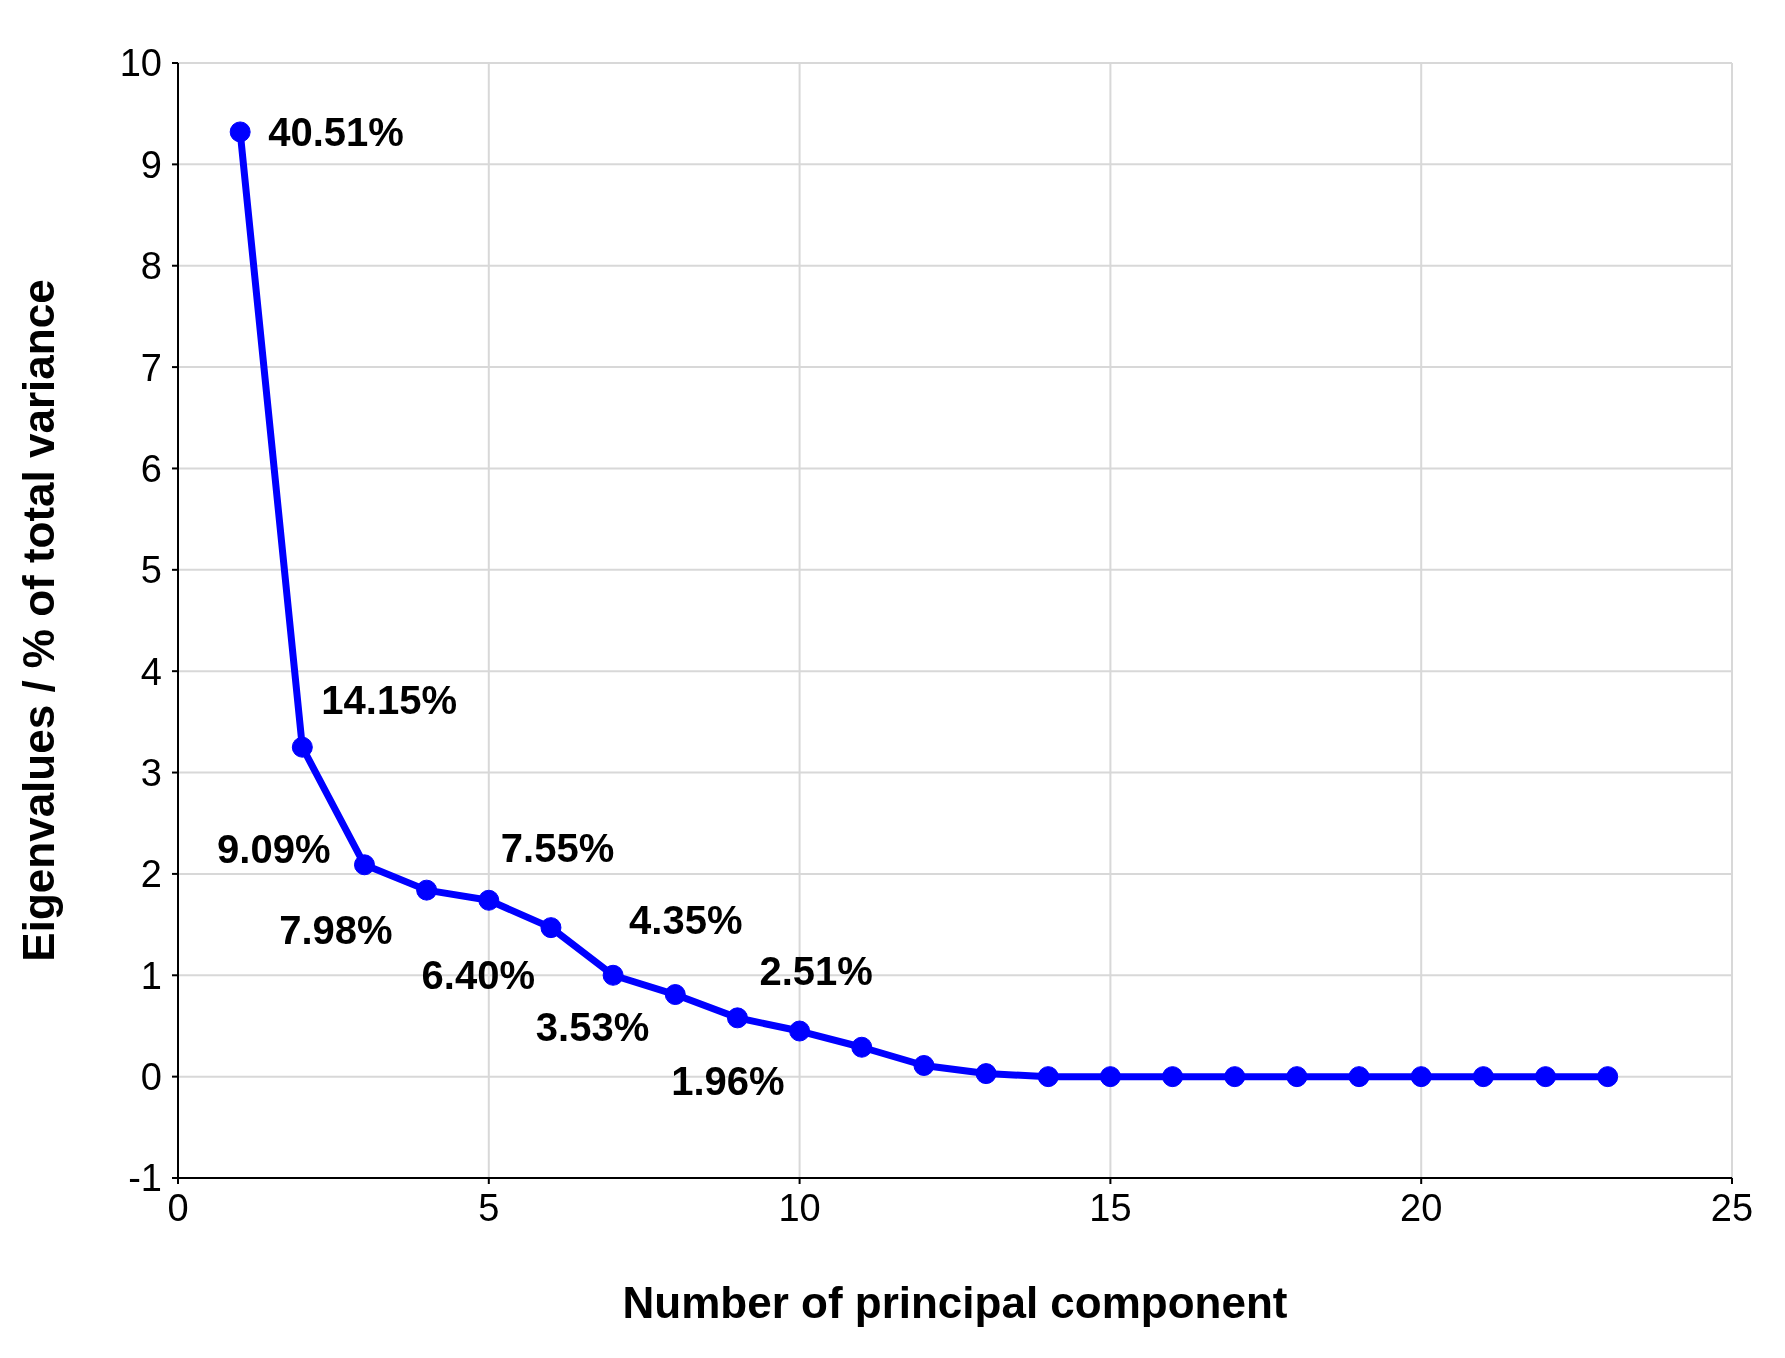 The image size is (1785, 1358). I want to click on y-tick-label: 9, so click(151, 164).